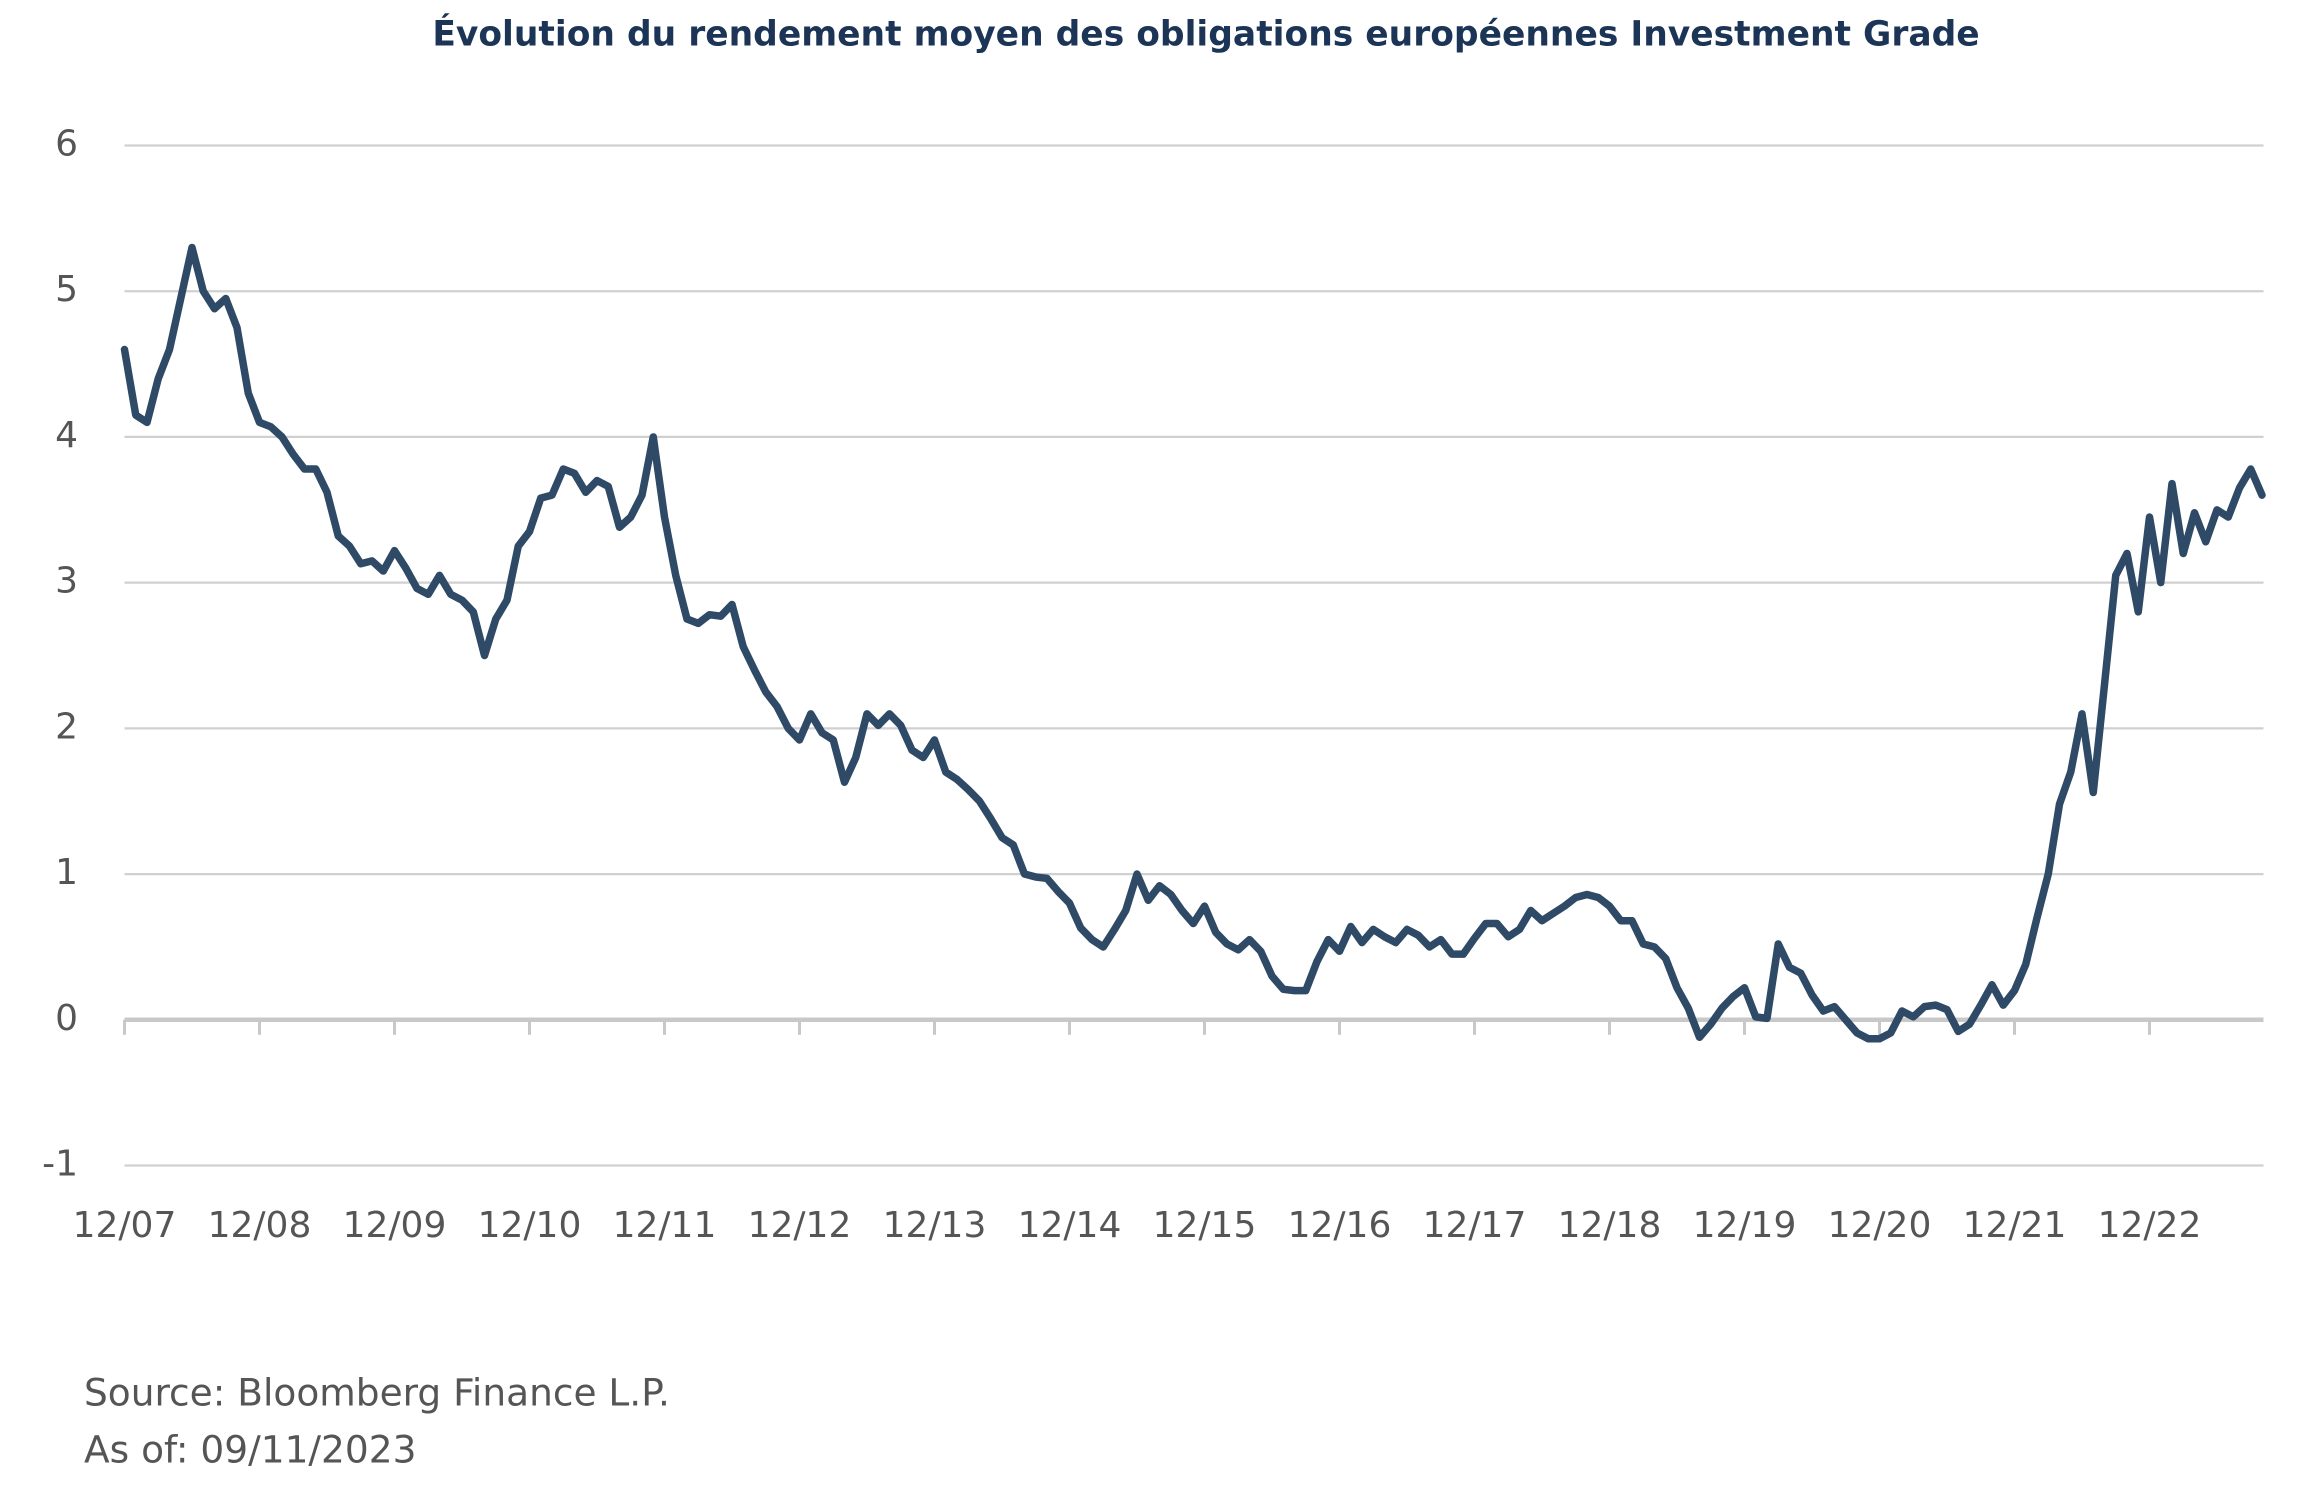  What do you see at coordinates (1475, 1225) in the screenshot?
I see `x-tick-label: 12/17` at bounding box center [1475, 1225].